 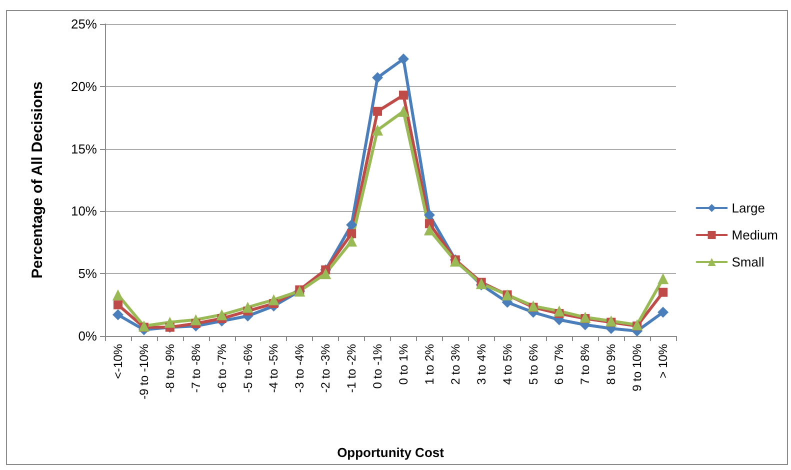 What do you see at coordinates (221, 368) in the screenshot?
I see `x-tick-label: -6 to -7%` at bounding box center [221, 368].